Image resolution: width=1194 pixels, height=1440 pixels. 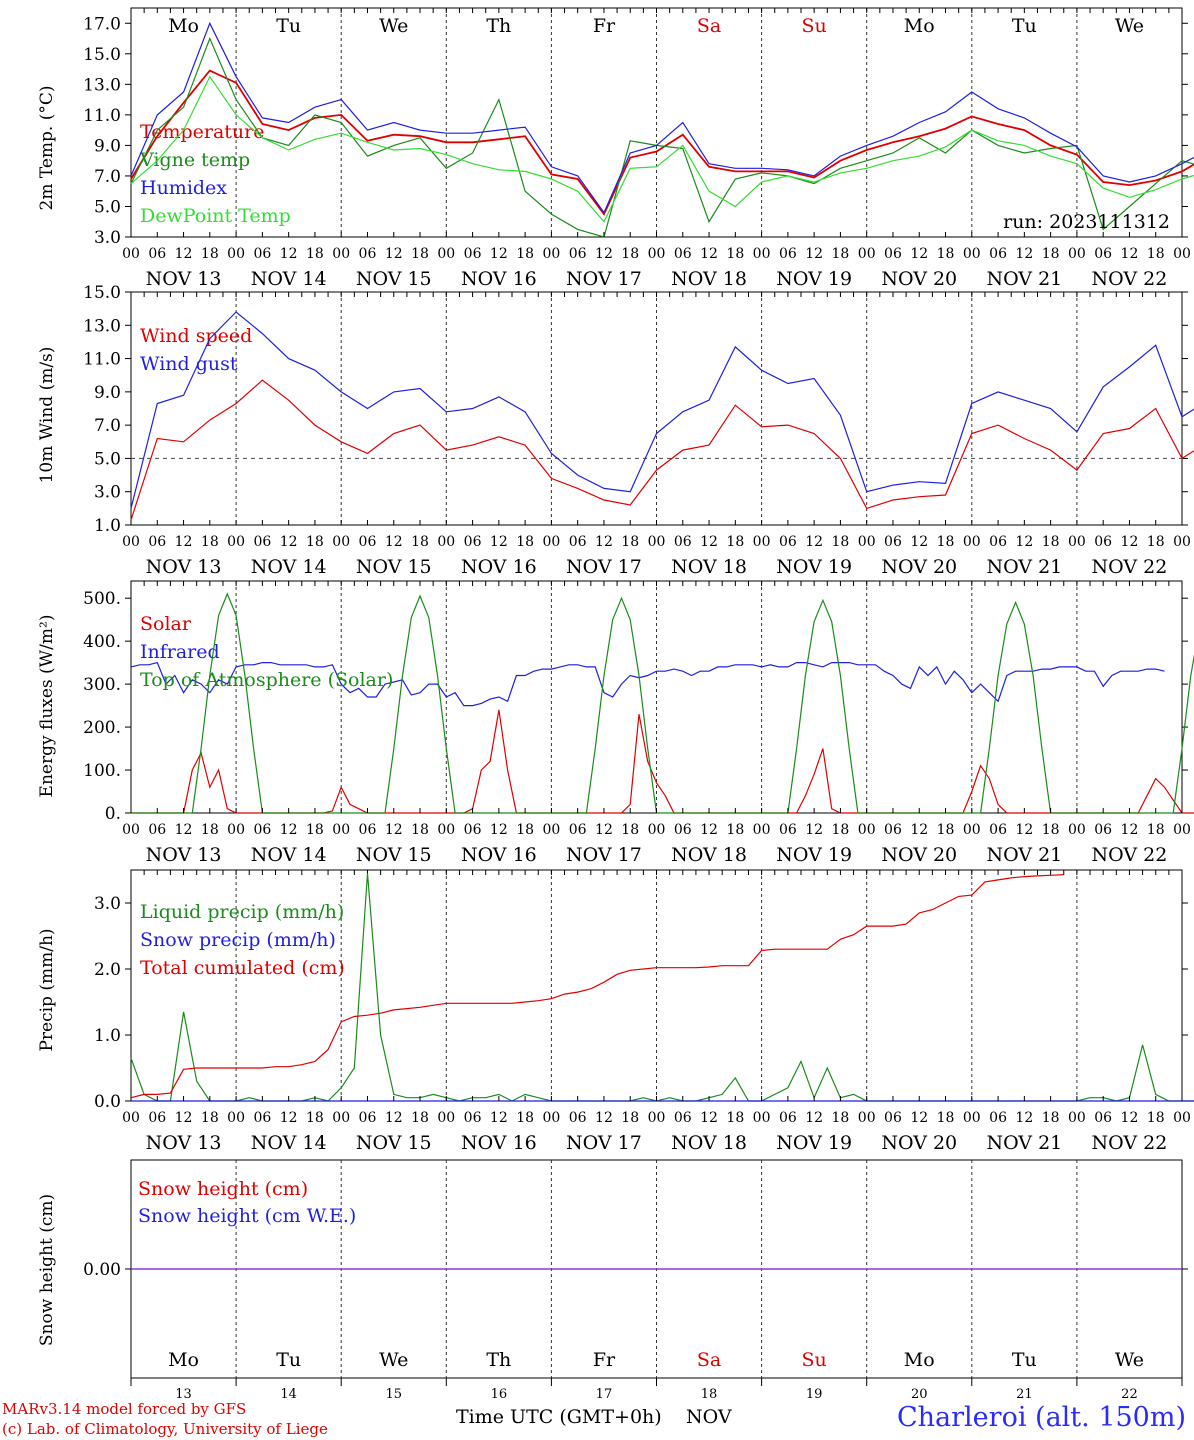 I want to click on y-axis-title: 2m Temp. (°C), so click(x=47, y=147).